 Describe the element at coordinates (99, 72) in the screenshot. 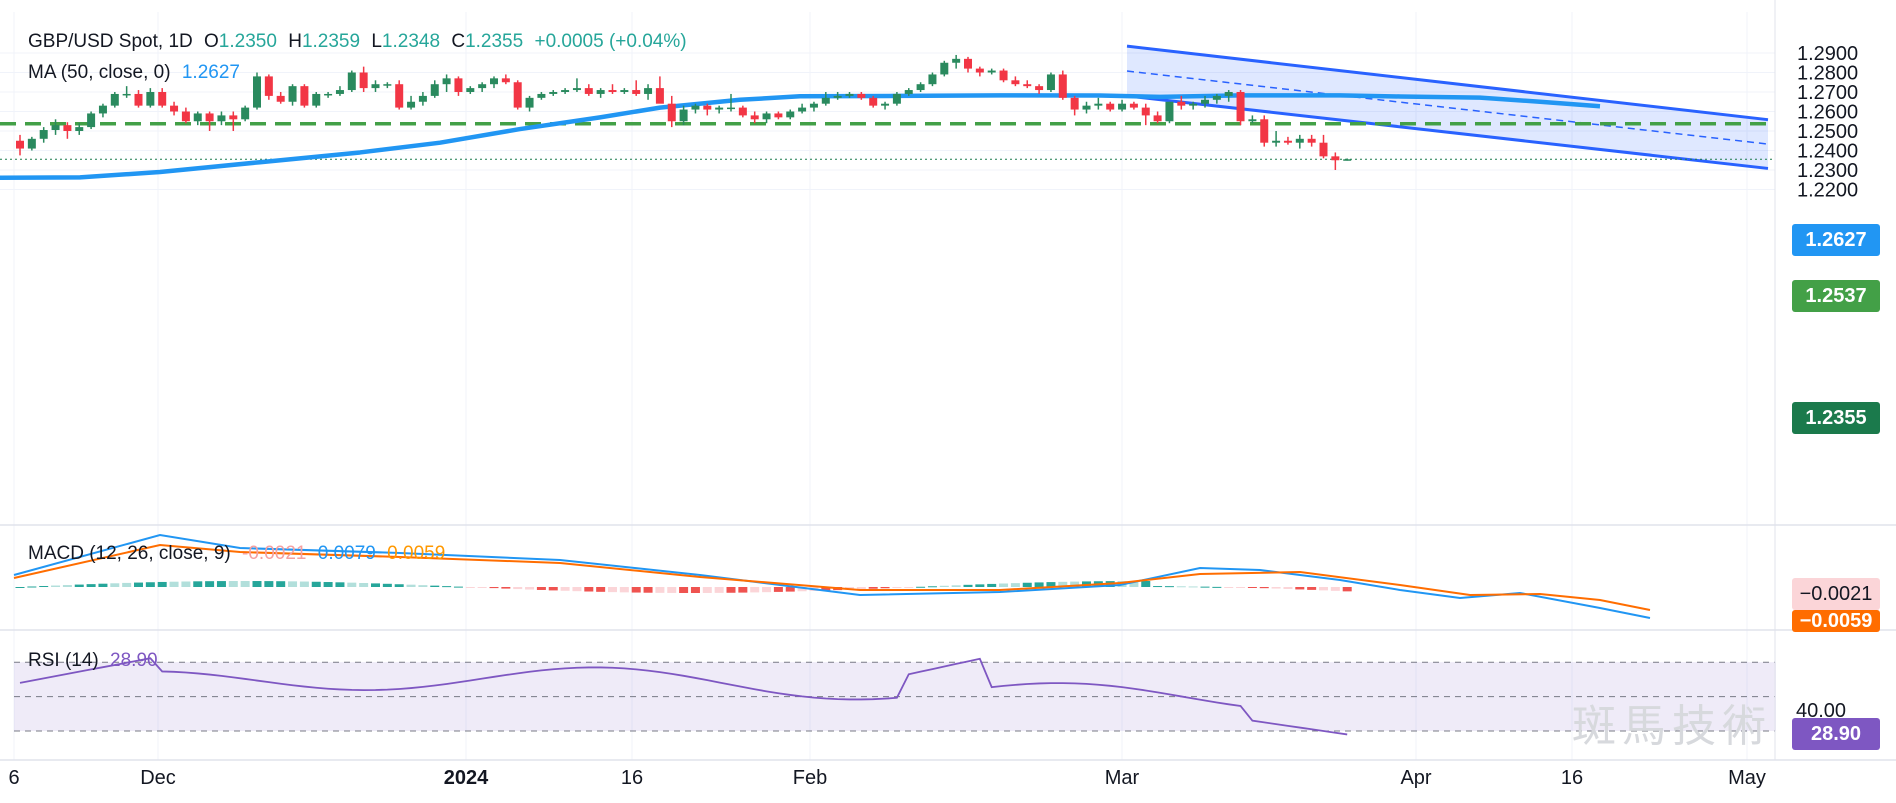

I see `ma-label: MA (50, close, 0)` at that location.